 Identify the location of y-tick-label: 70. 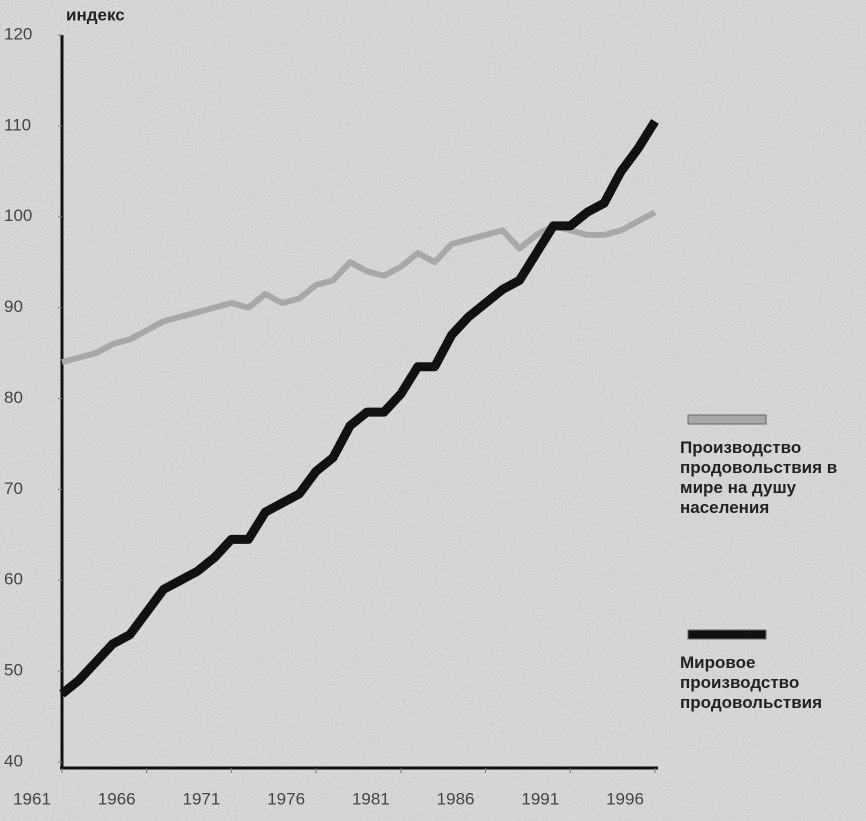
(13, 488).